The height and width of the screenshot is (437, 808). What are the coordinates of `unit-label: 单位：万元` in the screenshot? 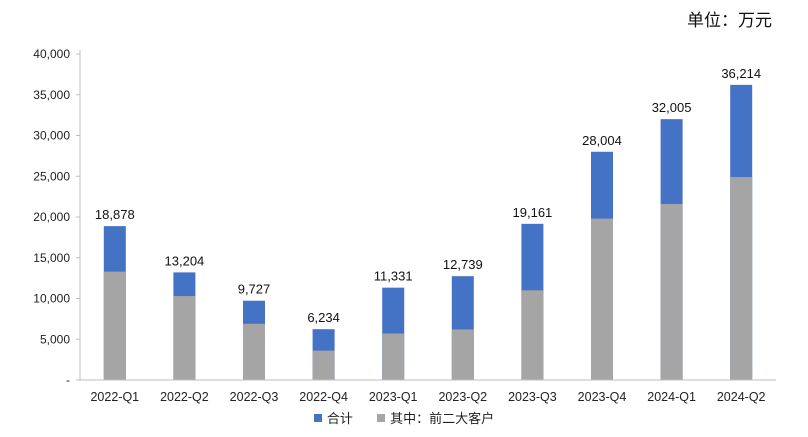 It's located at (729, 21).